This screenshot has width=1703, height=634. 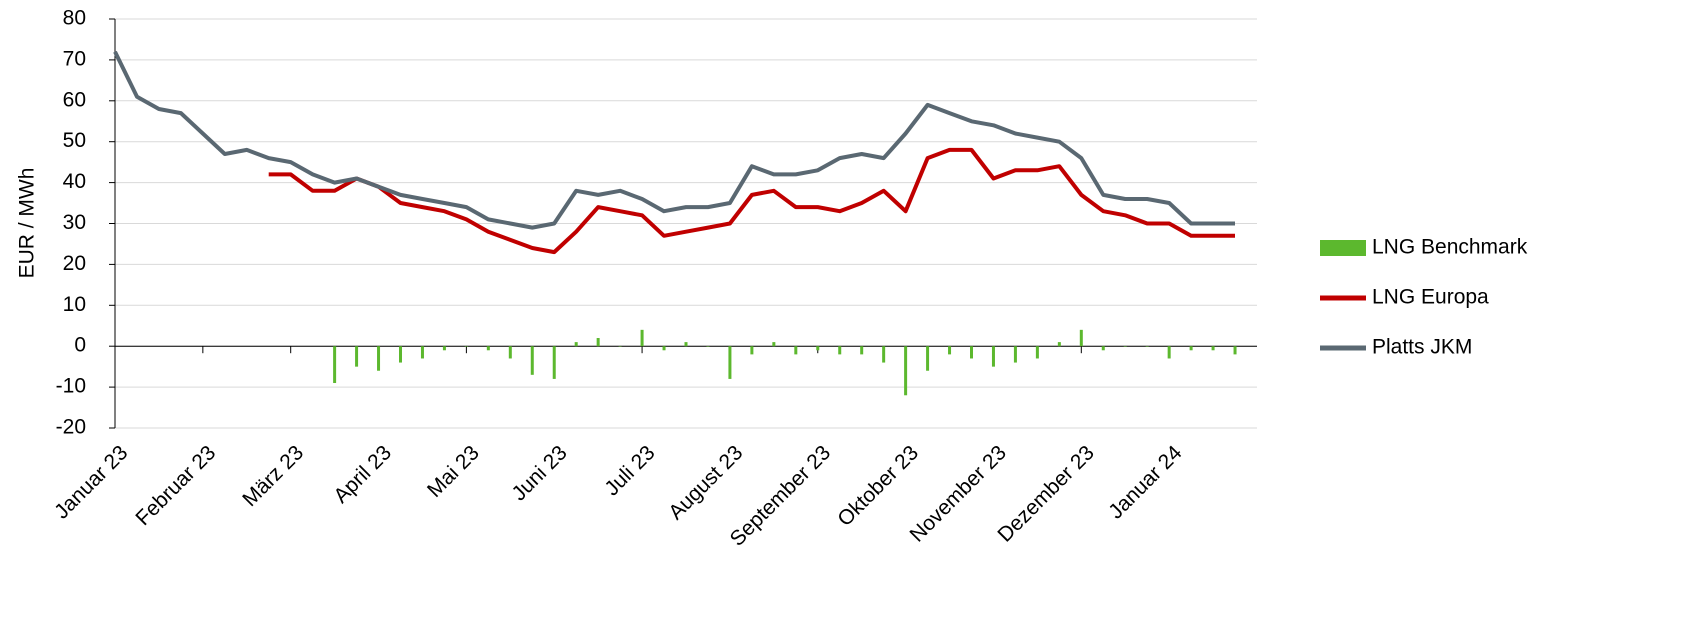 What do you see at coordinates (74, 222) in the screenshot?
I see `y-tick-label: 30` at bounding box center [74, 222].